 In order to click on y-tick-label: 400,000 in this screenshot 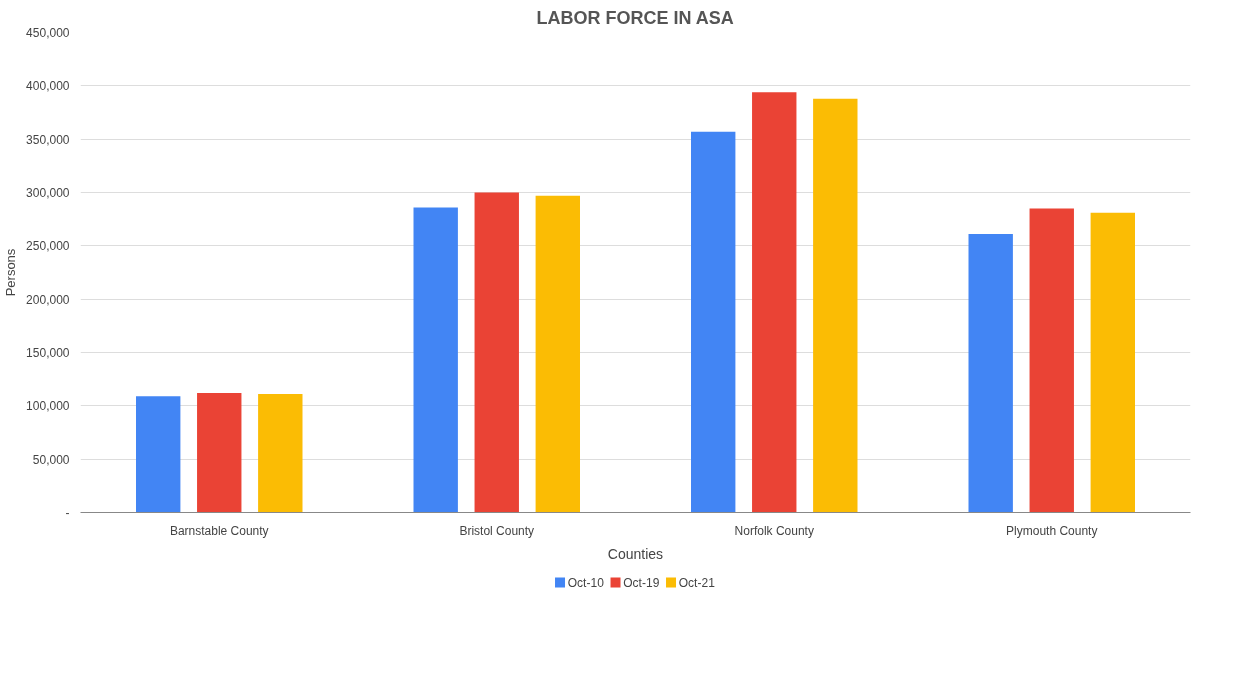, I will do `click(48, 86)`.